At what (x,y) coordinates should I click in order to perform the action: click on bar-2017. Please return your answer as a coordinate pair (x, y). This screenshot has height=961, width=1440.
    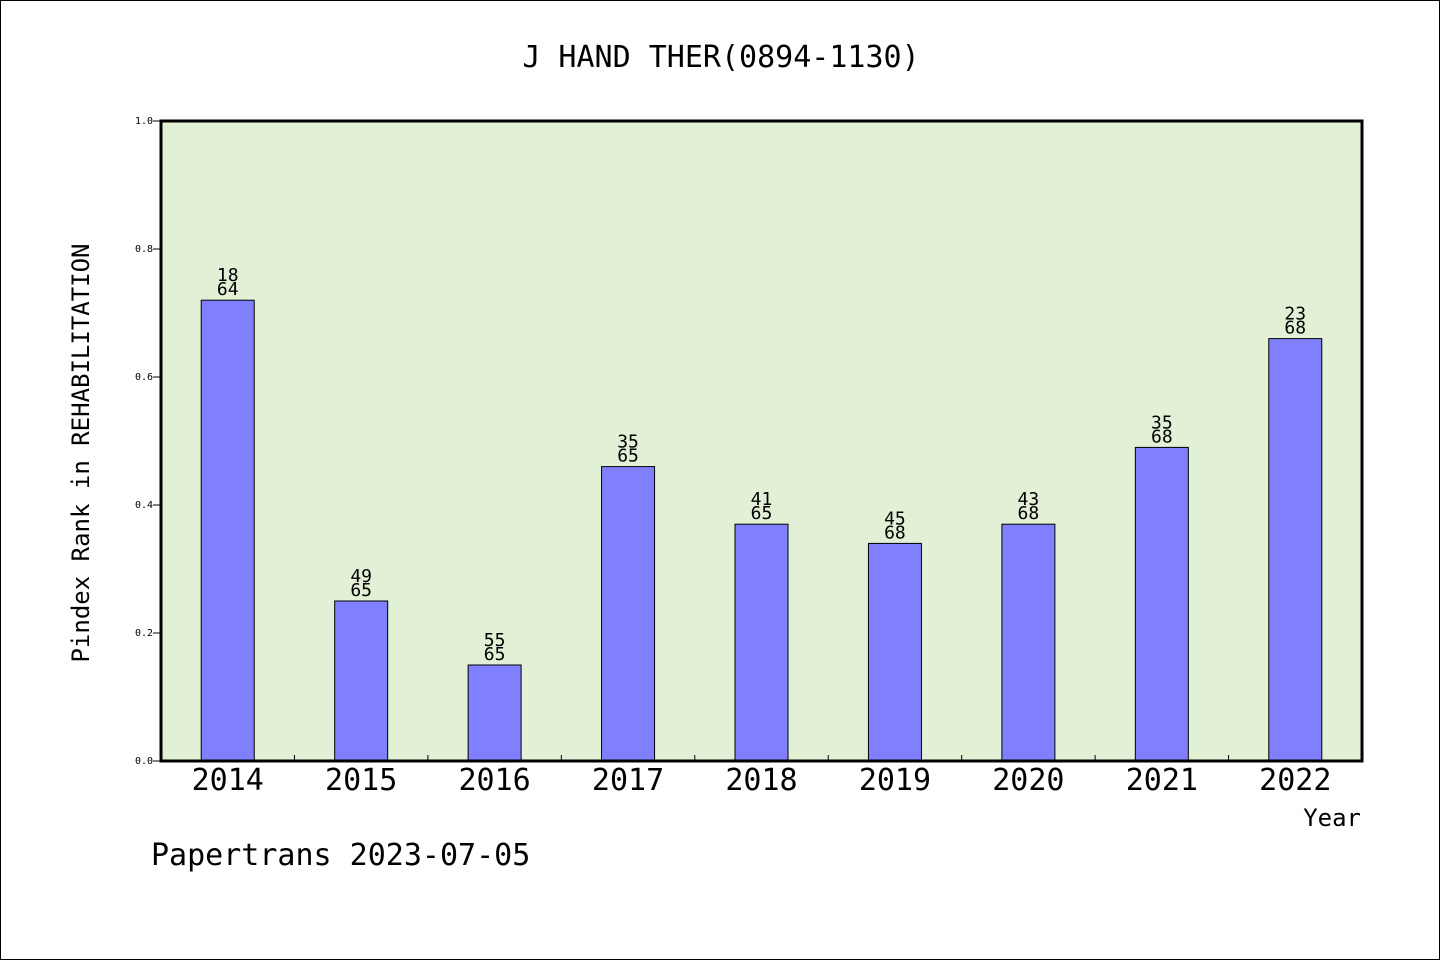
    Looking at the image, I should click on (628, 614).